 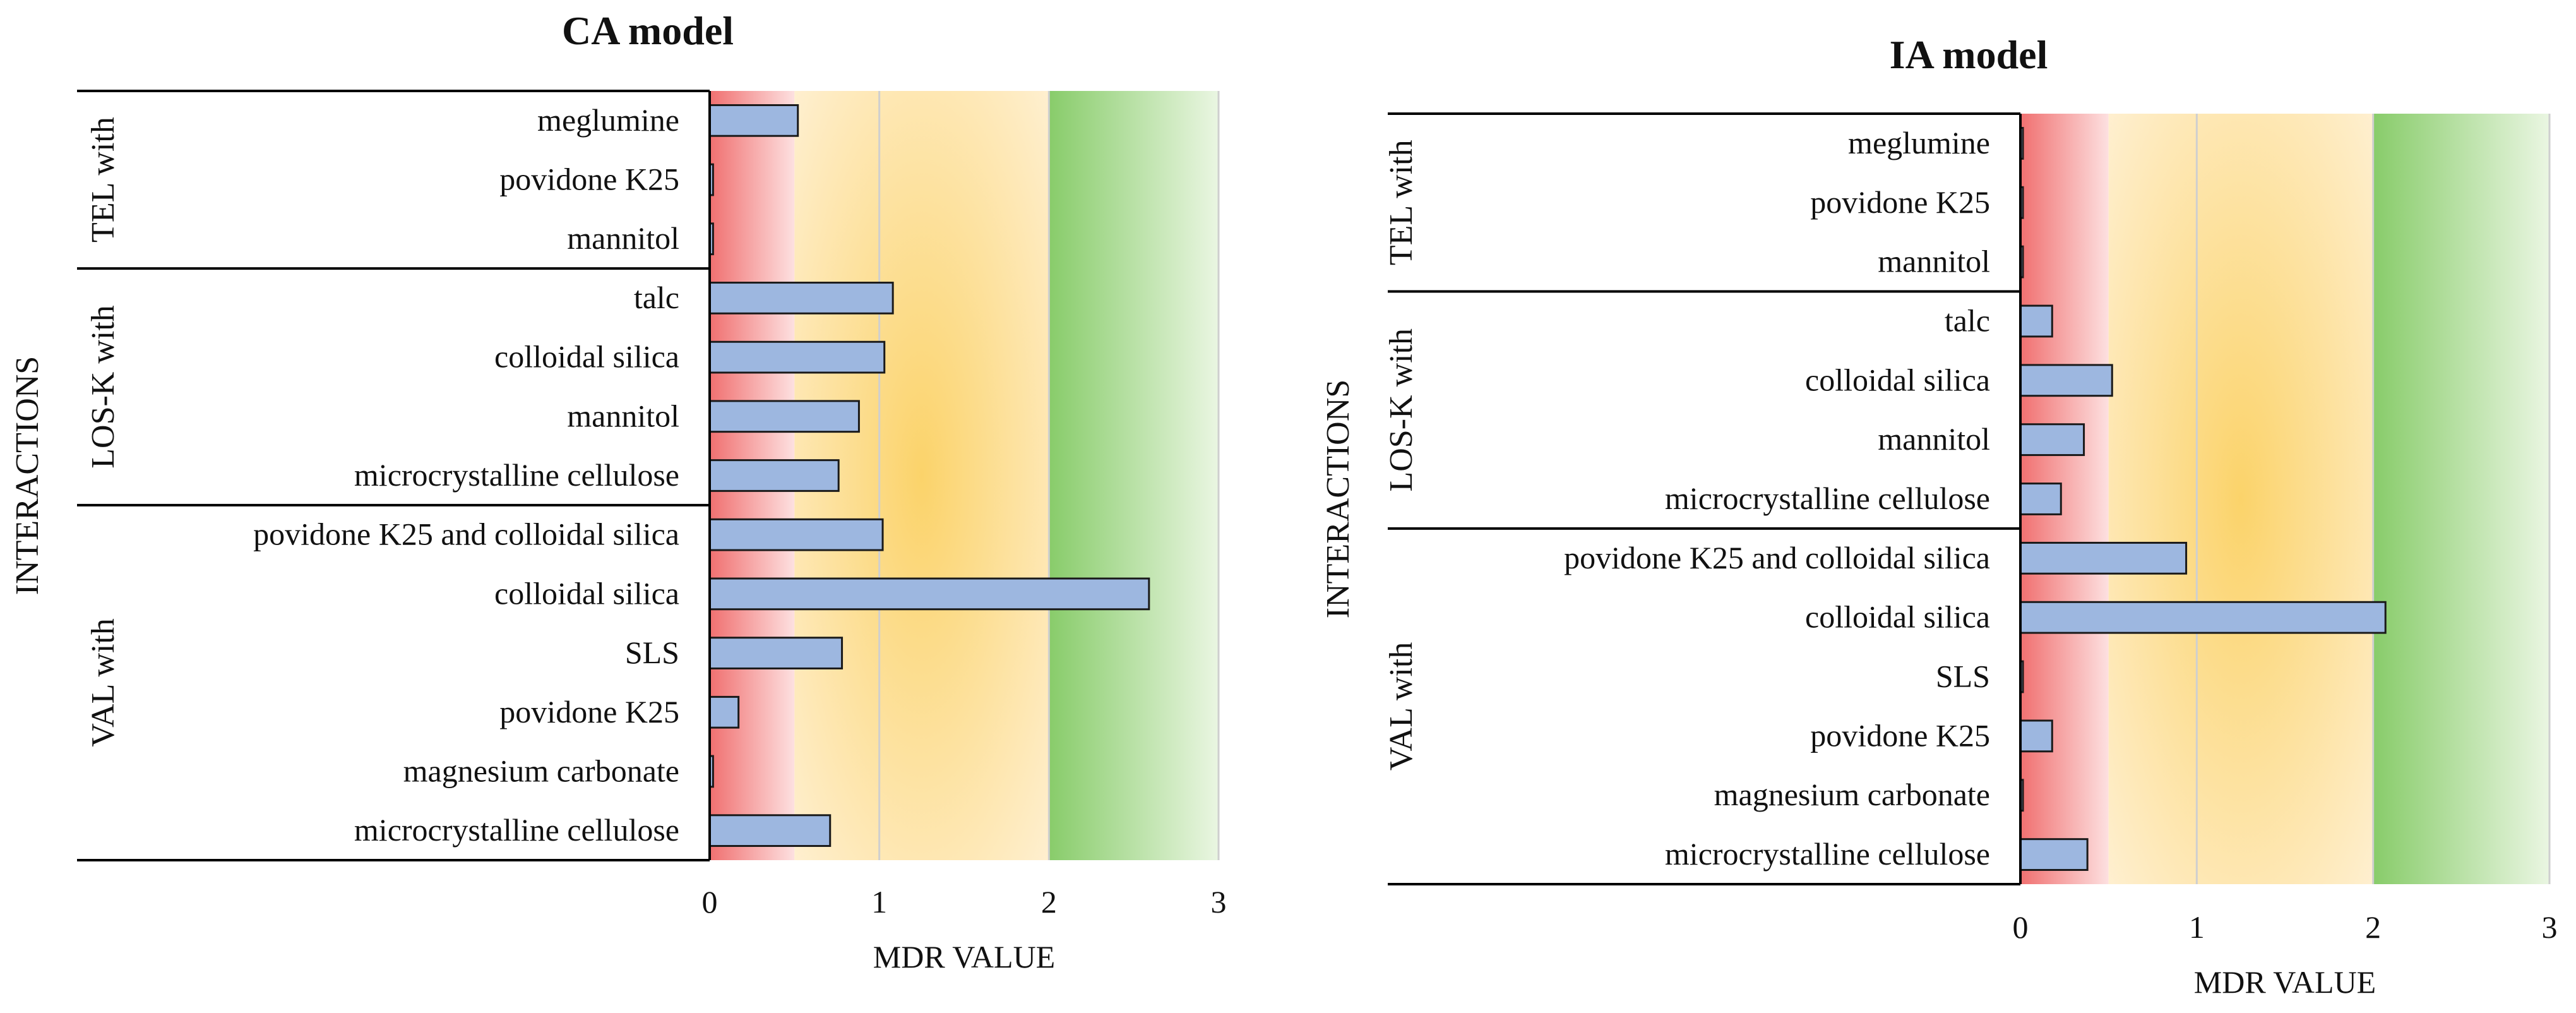 I want to click on chart-title: IA model, so click(x=1969, y=54).